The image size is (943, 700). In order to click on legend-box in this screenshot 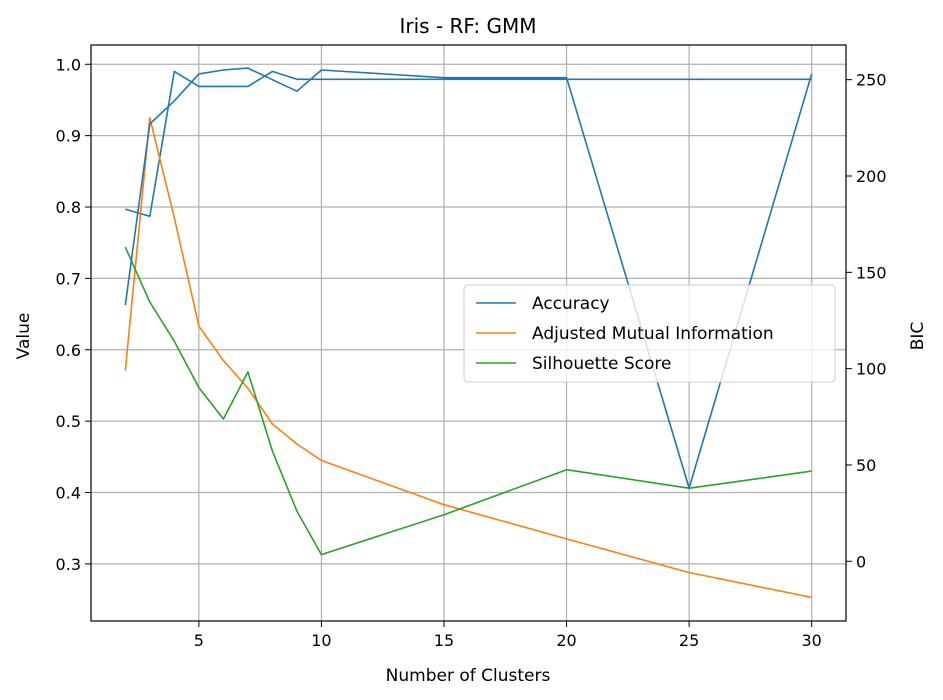, I will do `click(649, 333)`.